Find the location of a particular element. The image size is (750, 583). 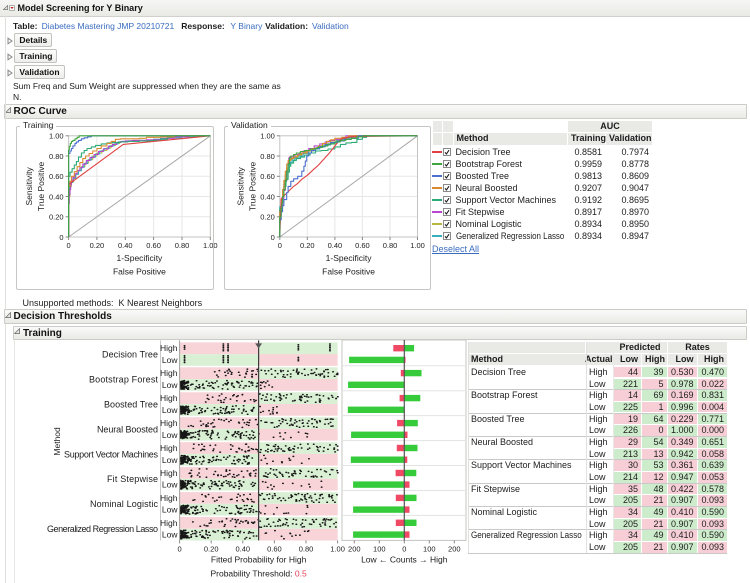

svg-text: Boosted Tree is located at coordinates (131, 404).